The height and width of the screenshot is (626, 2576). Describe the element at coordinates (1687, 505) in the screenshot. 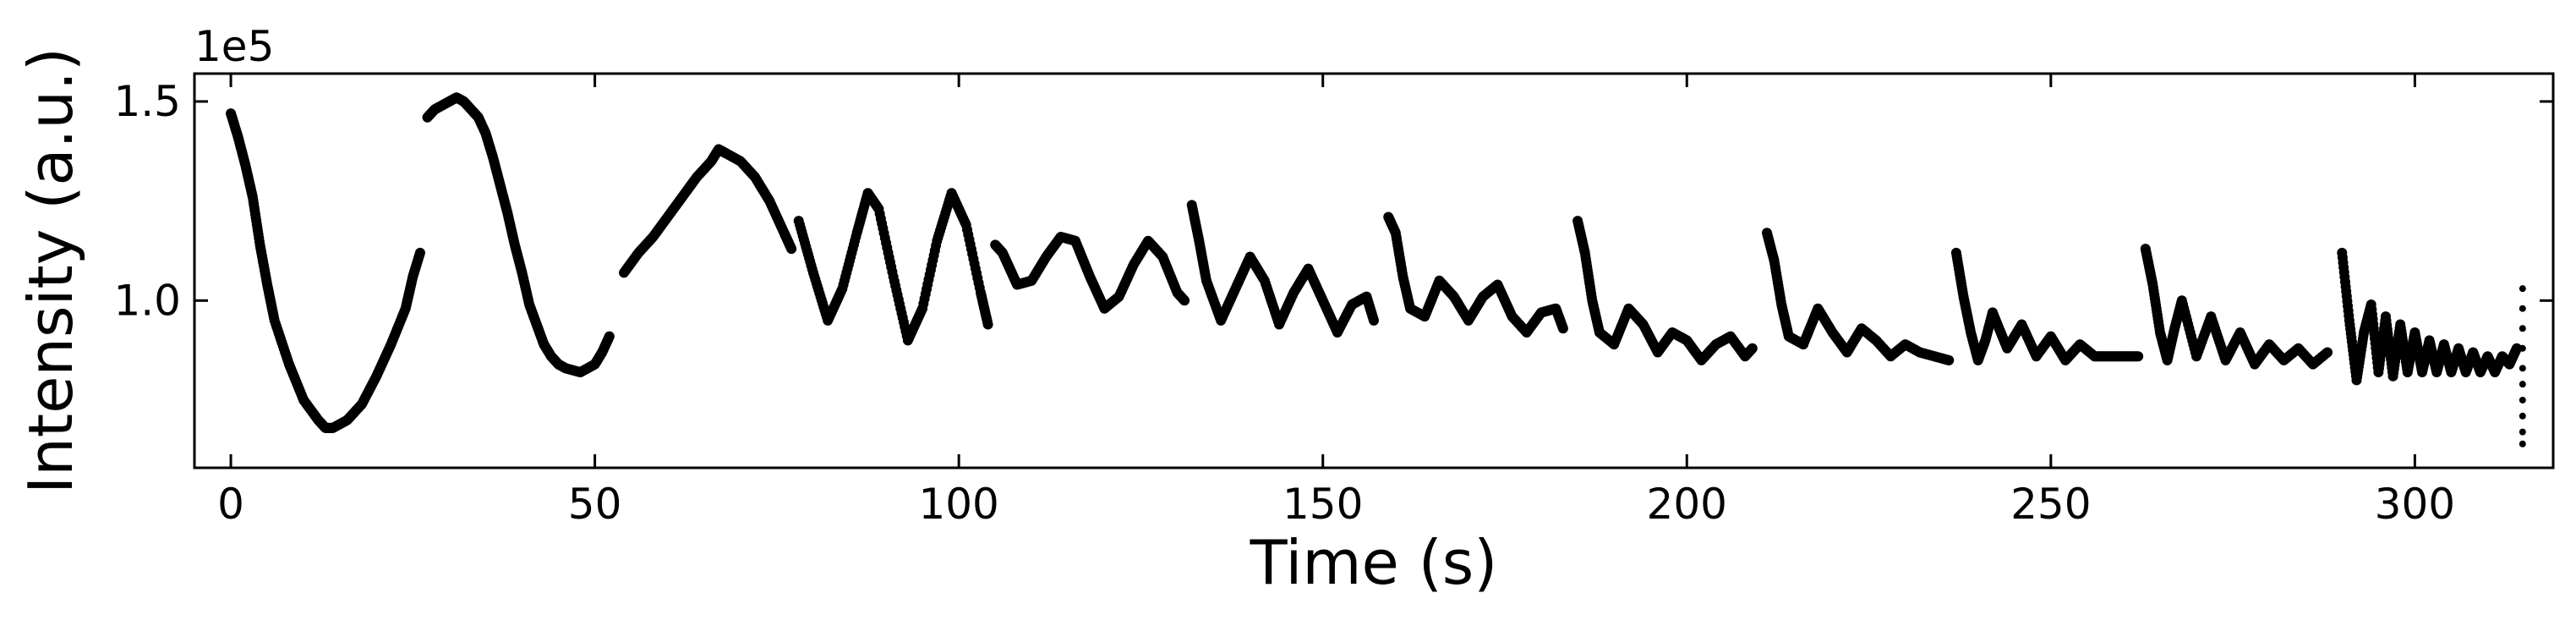

I see `x-tick-label: 200` at that location.